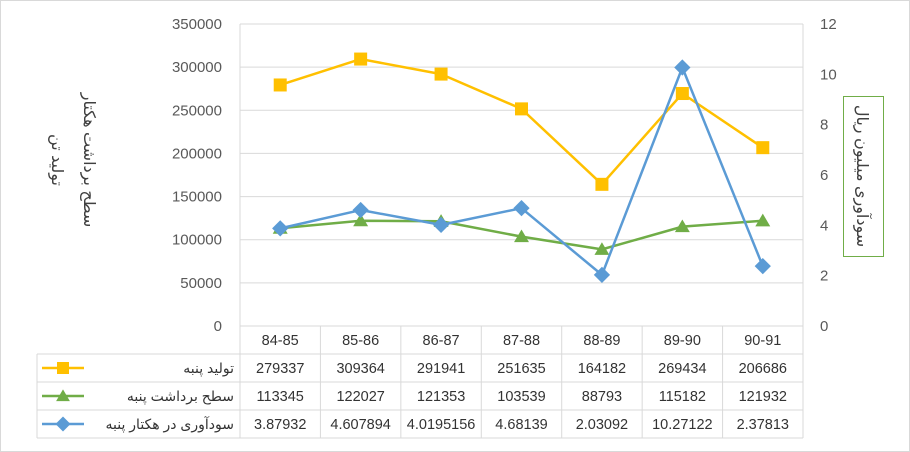 Image resolution: width=910 pixels, height=452 pixels. I want to click on right-tick-label: 6, so click(824, 175).